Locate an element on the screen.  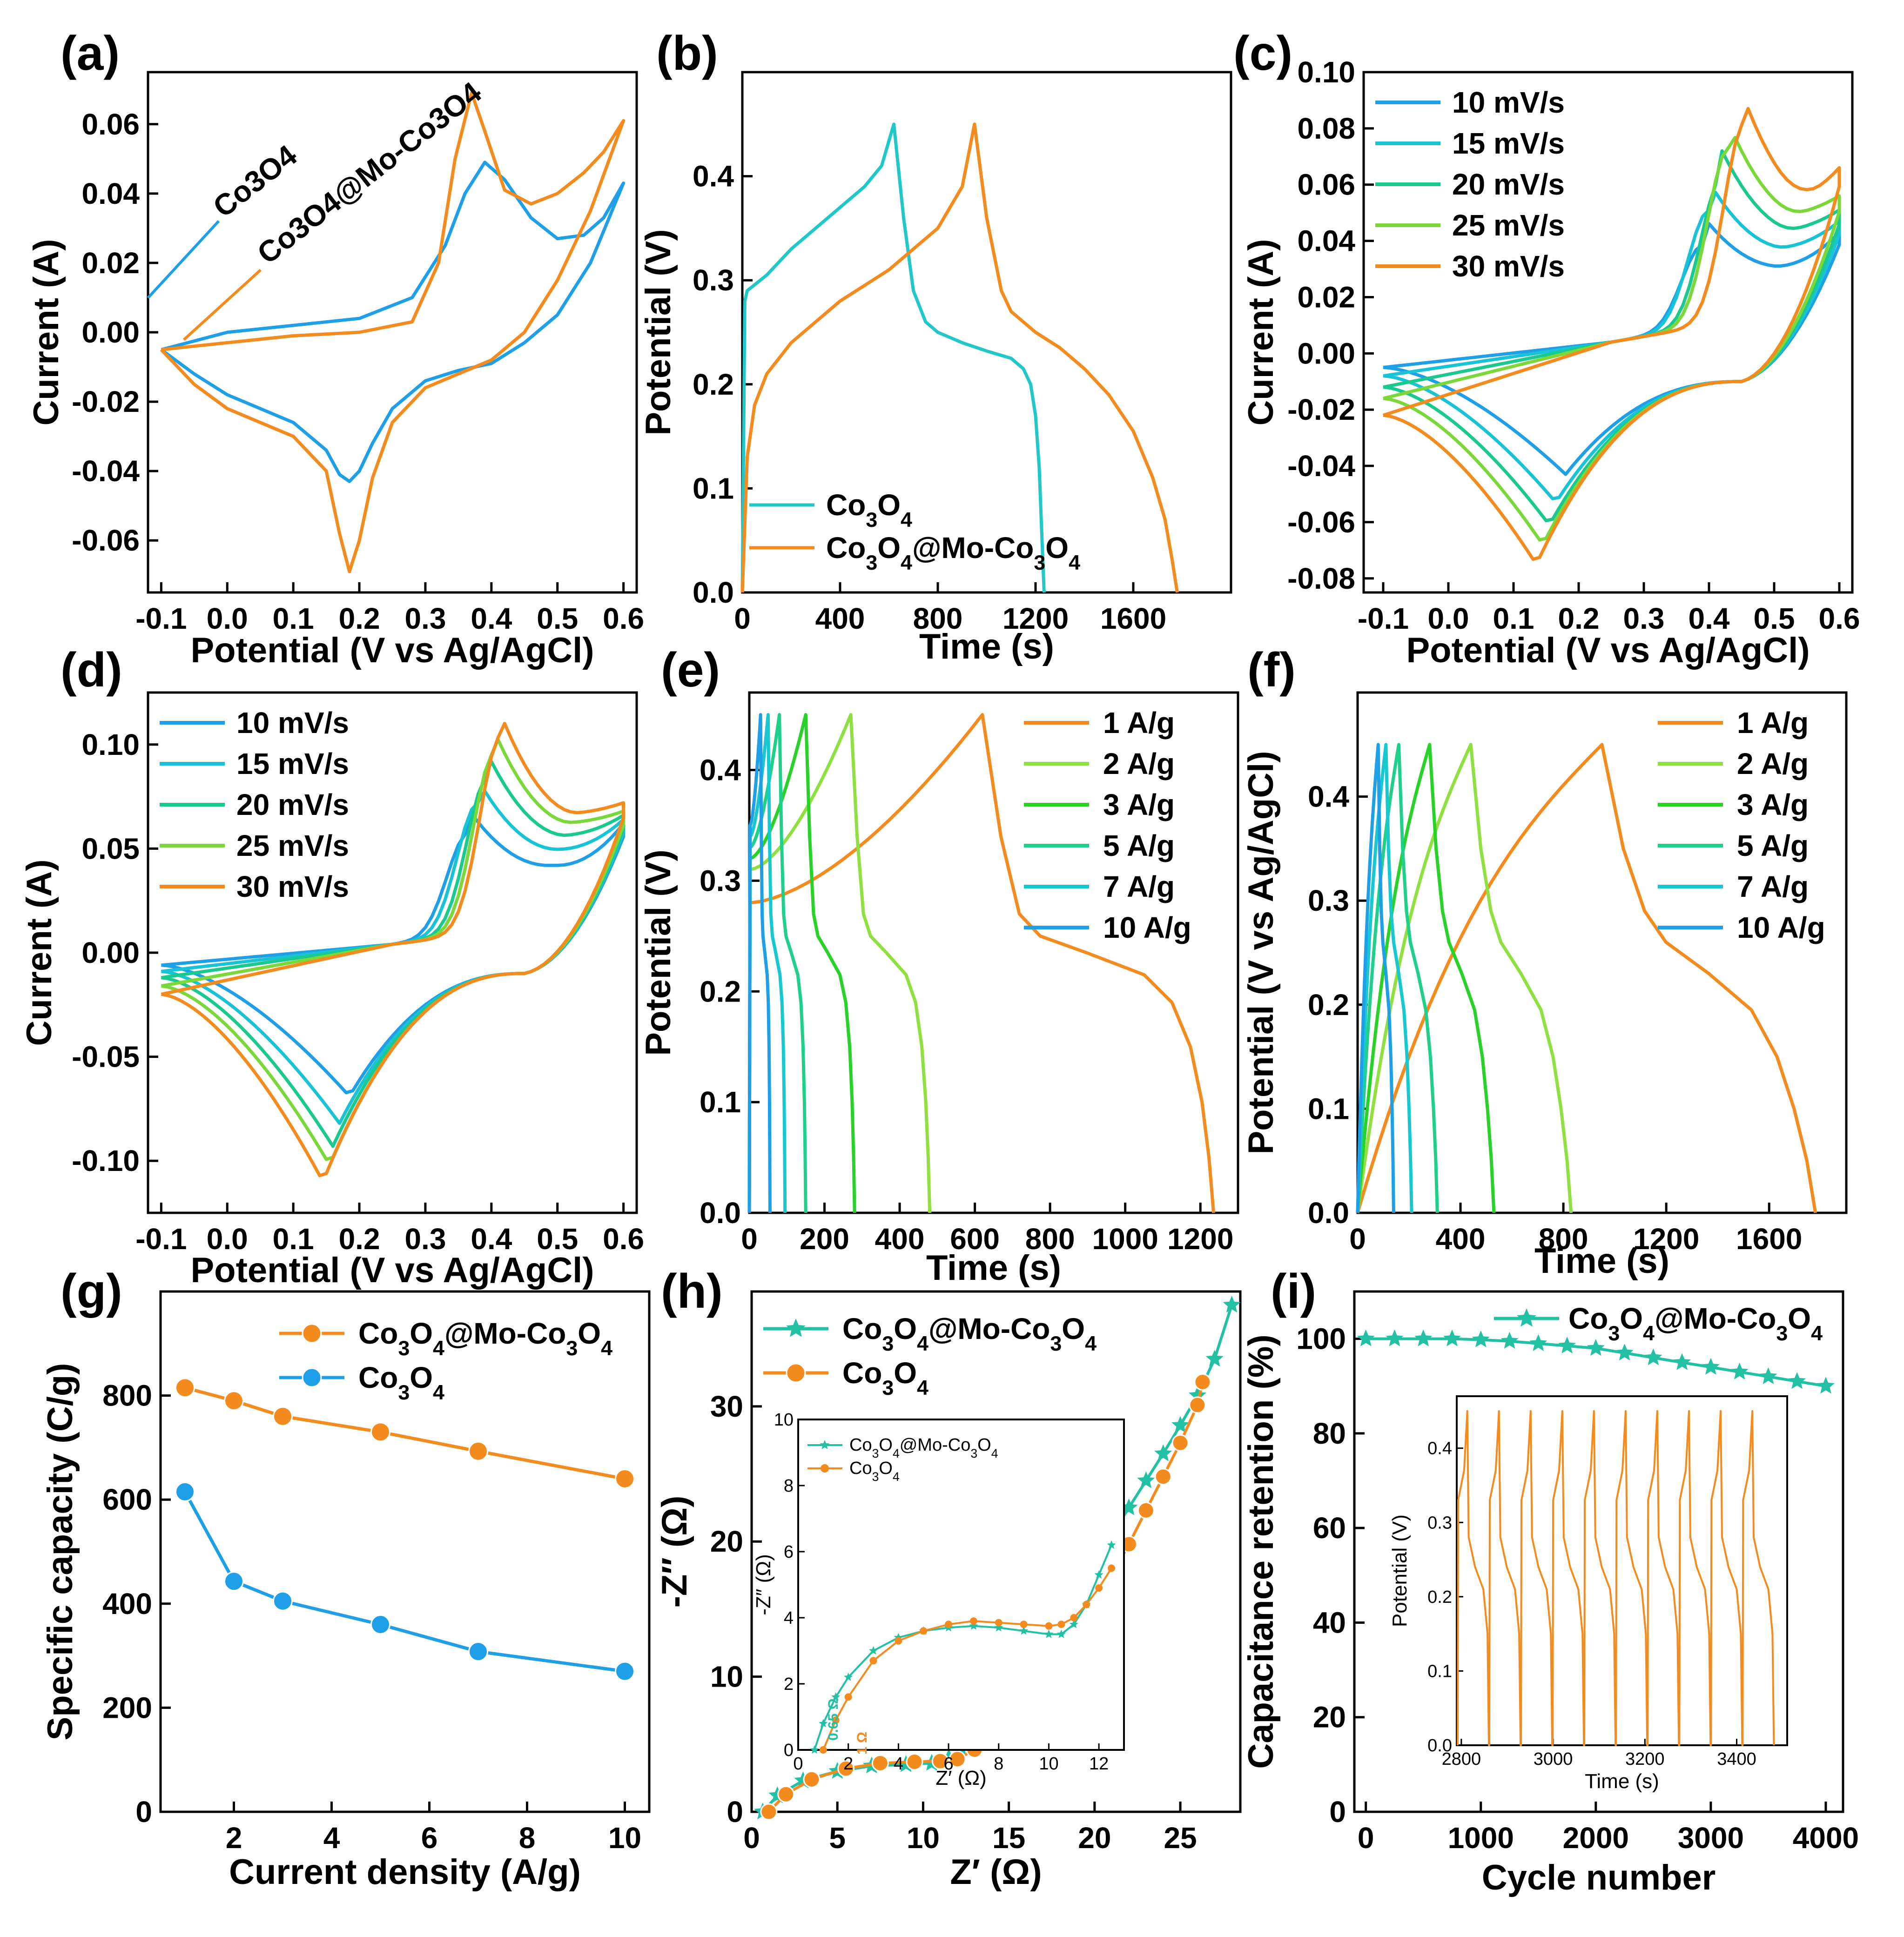
series-f is located at coordinates (1586, 978).